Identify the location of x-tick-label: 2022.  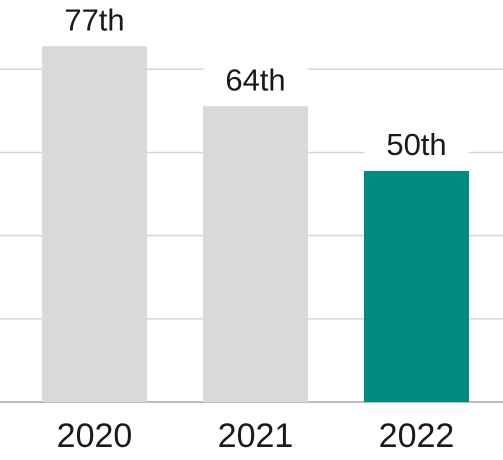
(417, 436).